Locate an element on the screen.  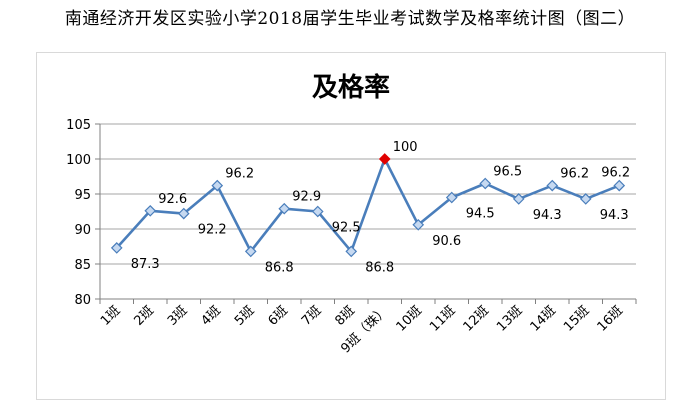
y-tick-label: 85 is located at coordinates (82, 265).